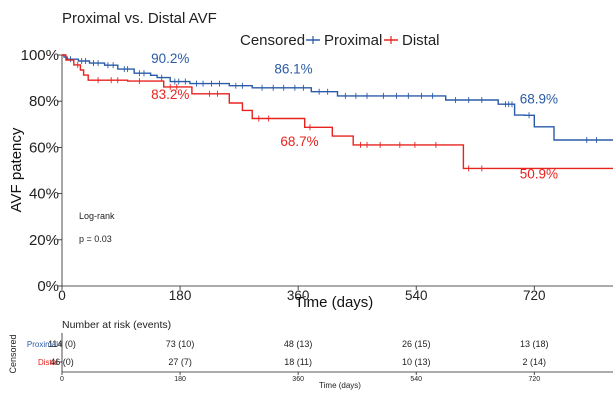 This screenshot has width=613, height=396. I want to click on legend-title: Censored, so click(272, 40).